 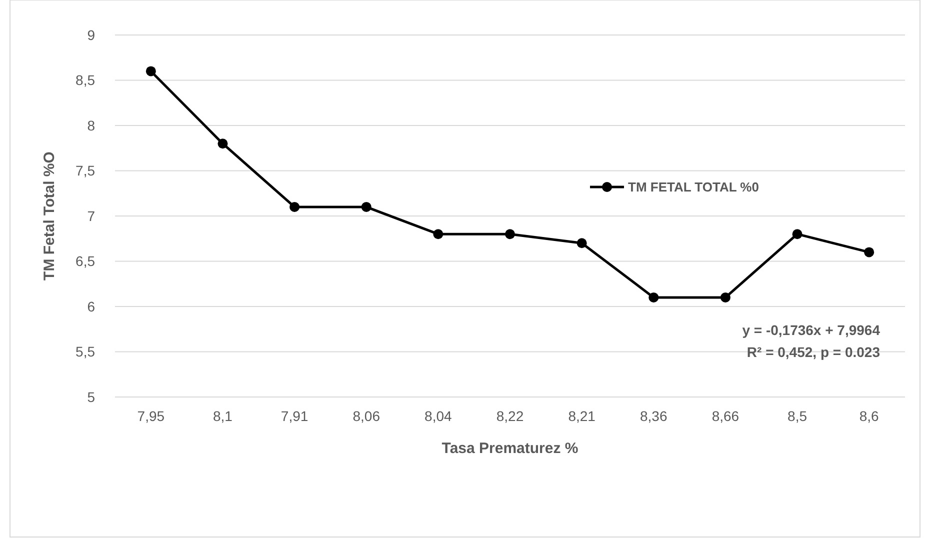 I want to click on y-axis-title: TM Fetal Total %O, so click(x=49, y=215).